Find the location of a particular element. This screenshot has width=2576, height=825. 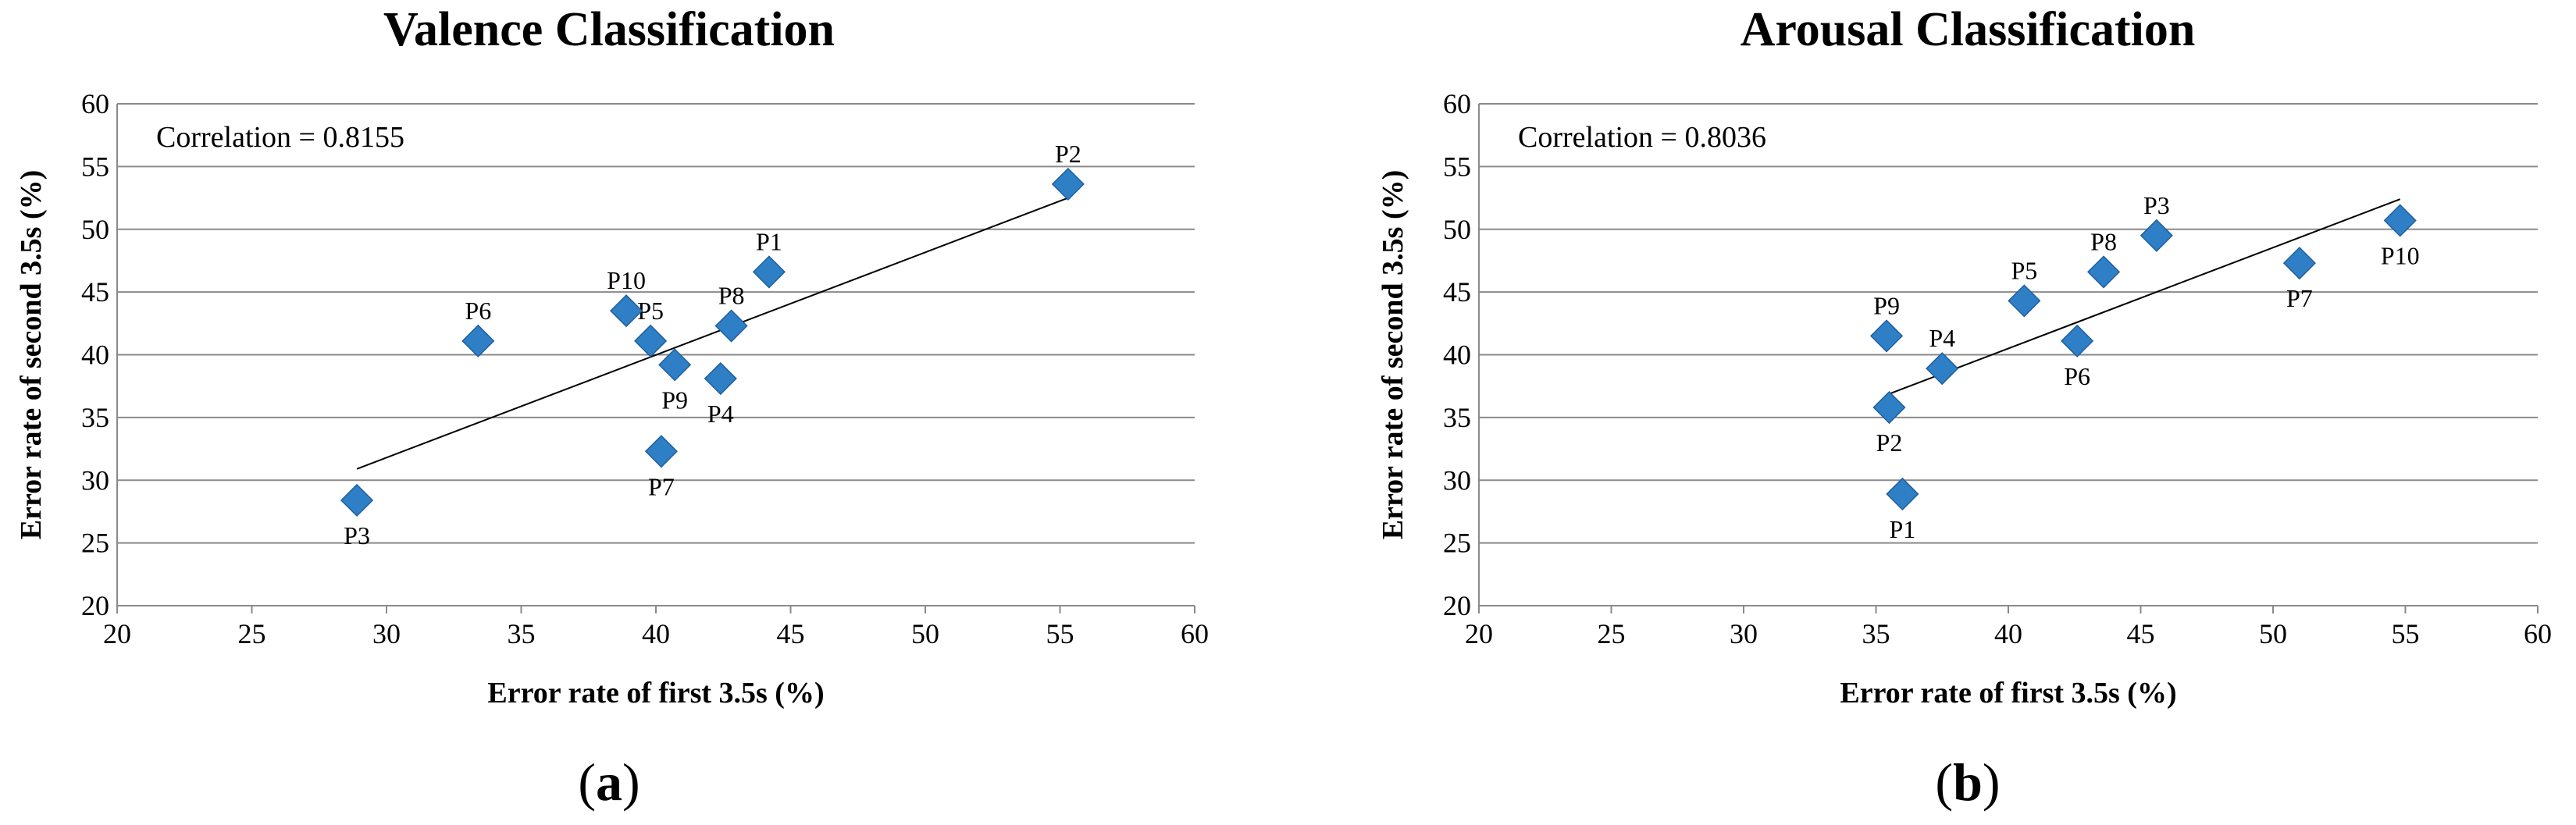

correlation-annotation: Correlation = 0.8036 is located at coordinates (1642, 138).